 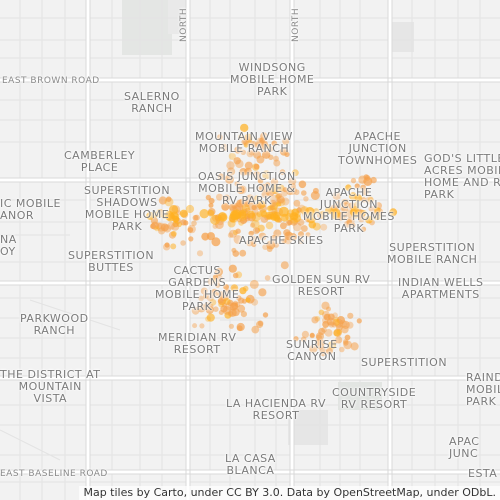 I want to click on label-ic-mobile-manor: IC MOBILE ANOR, so click(x=30, y=209).